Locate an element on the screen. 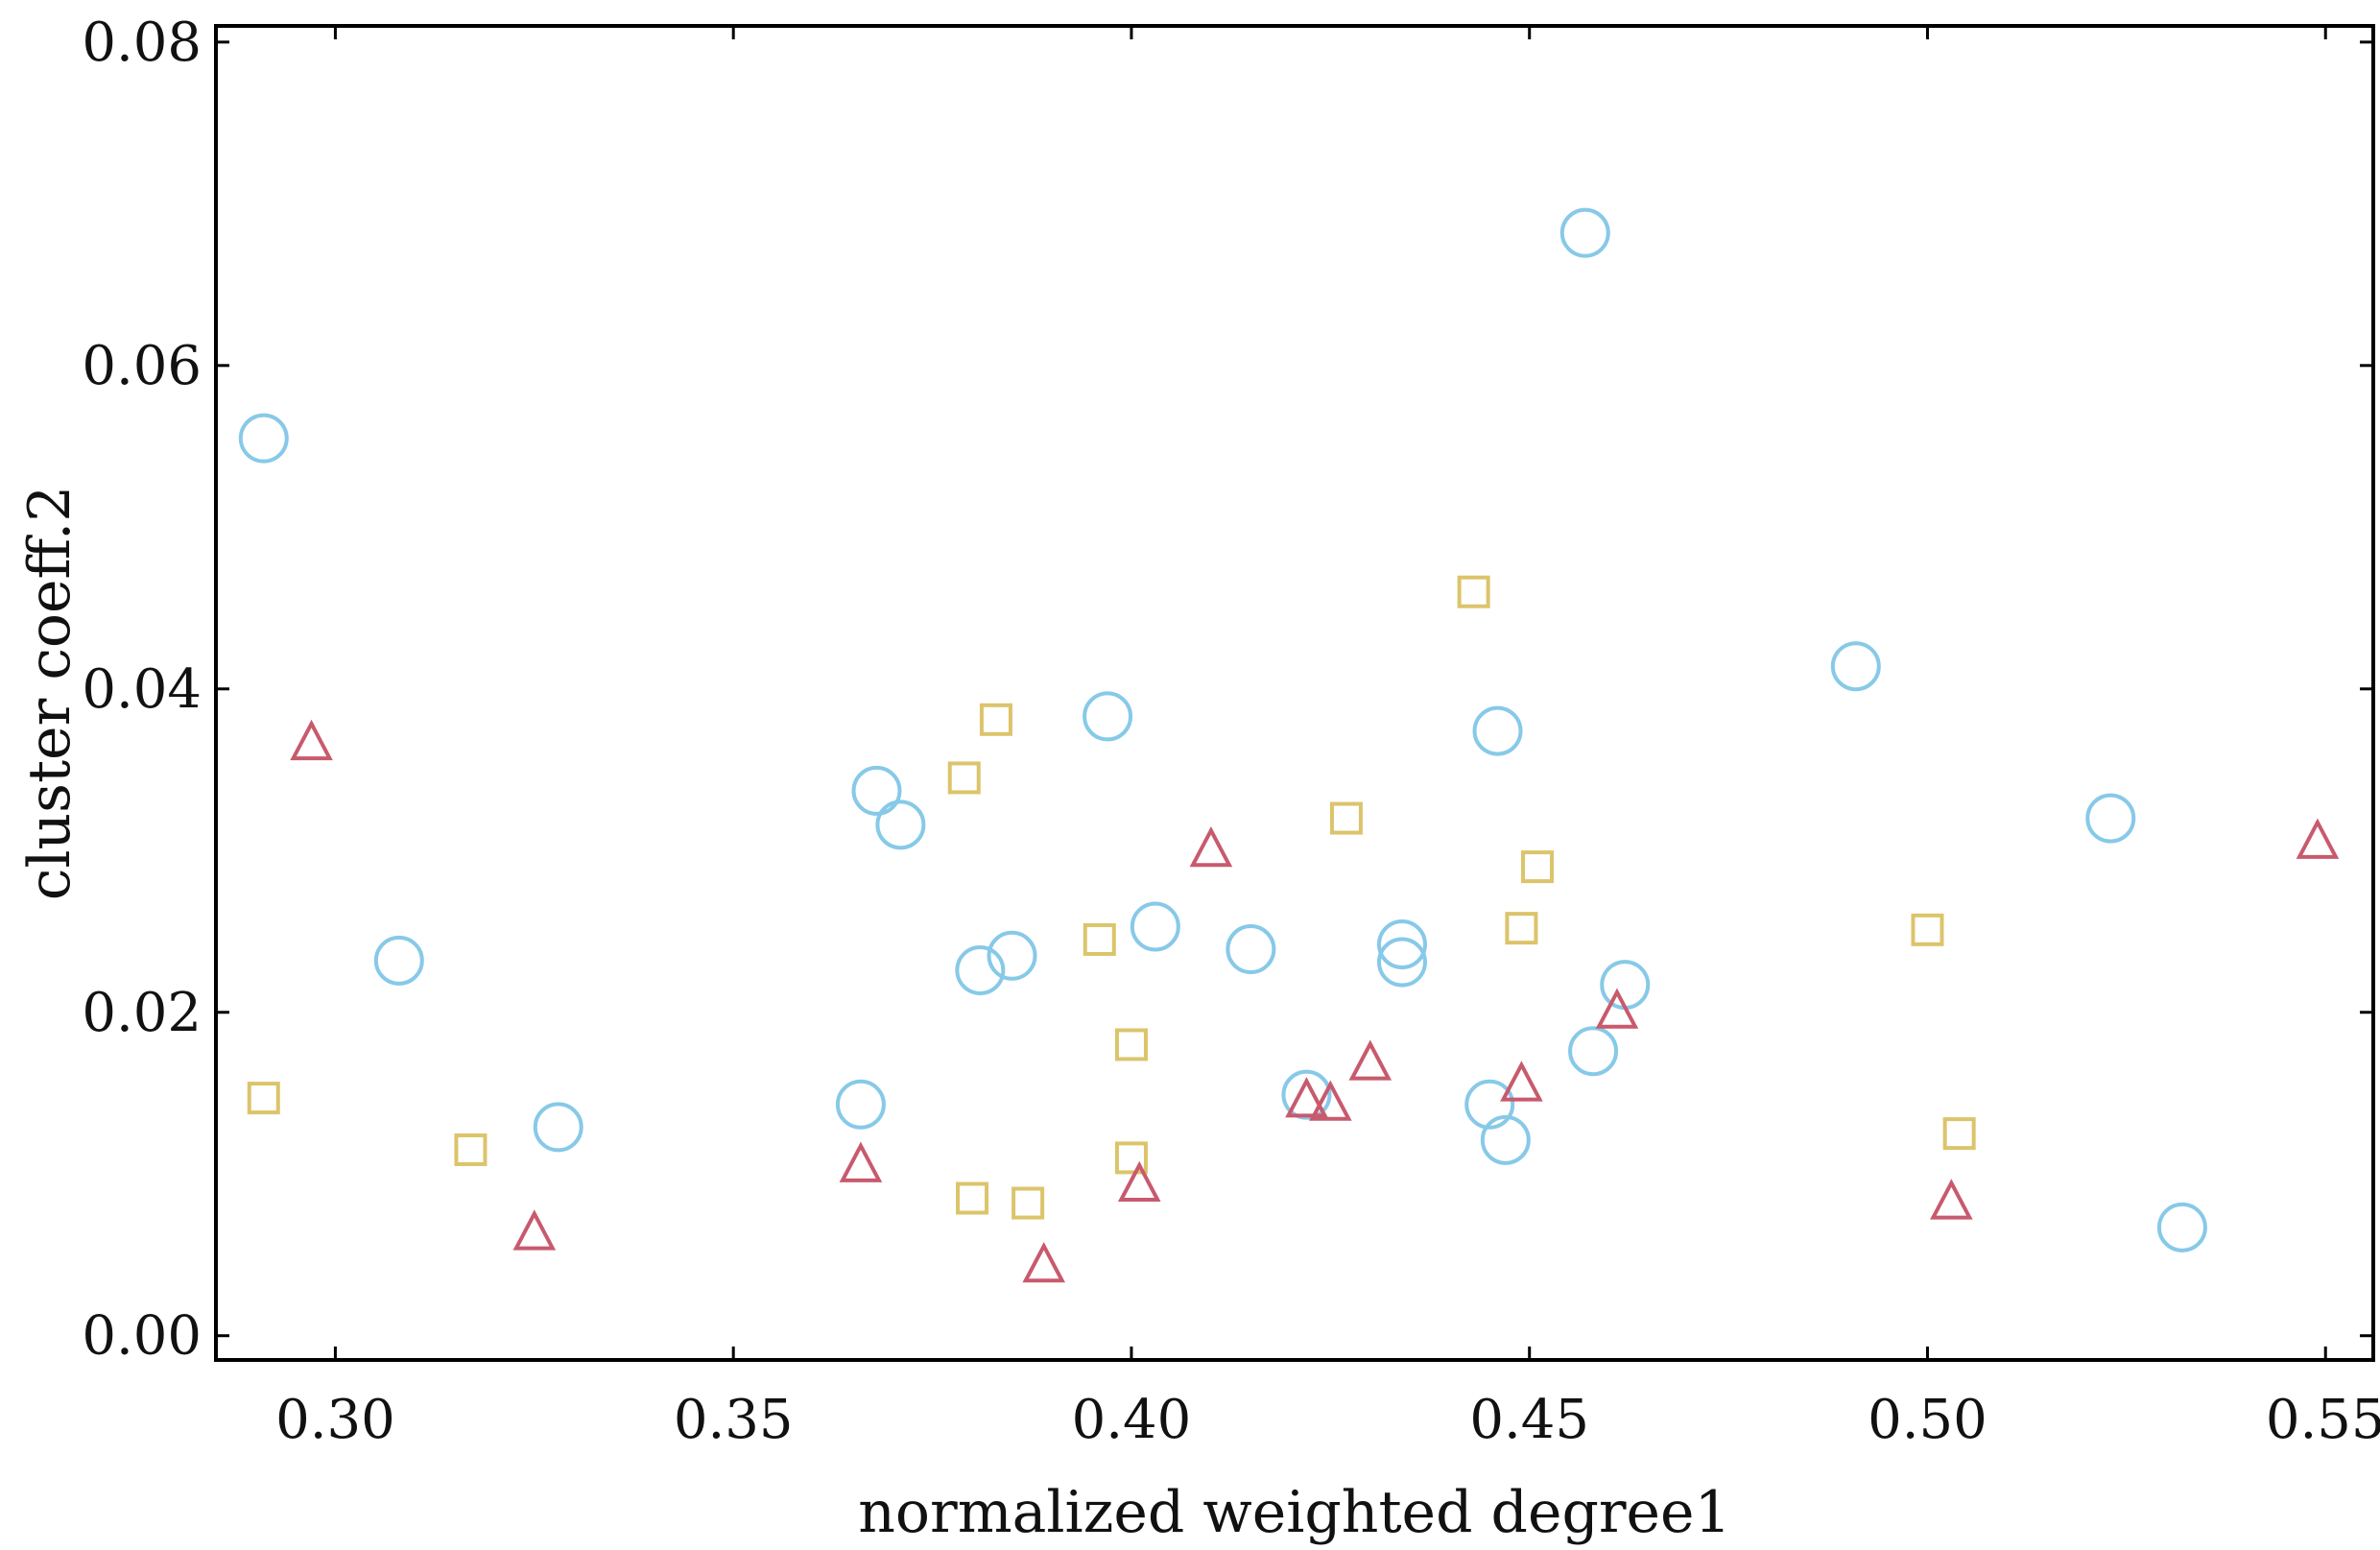  x-tick-label: 0.50 is located at coordinates (1928, 1420).